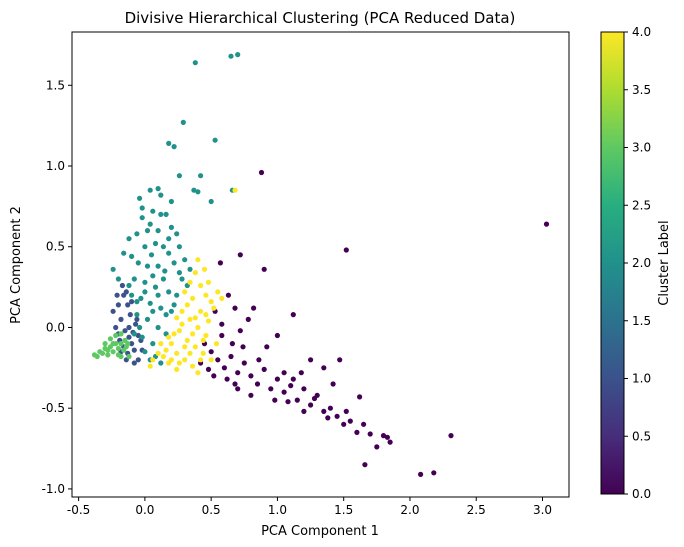  What do you see at coordinates (55, 85) in the screenshot?
I see `y-tick-label: 1.5` at bounding box center [55, 85].